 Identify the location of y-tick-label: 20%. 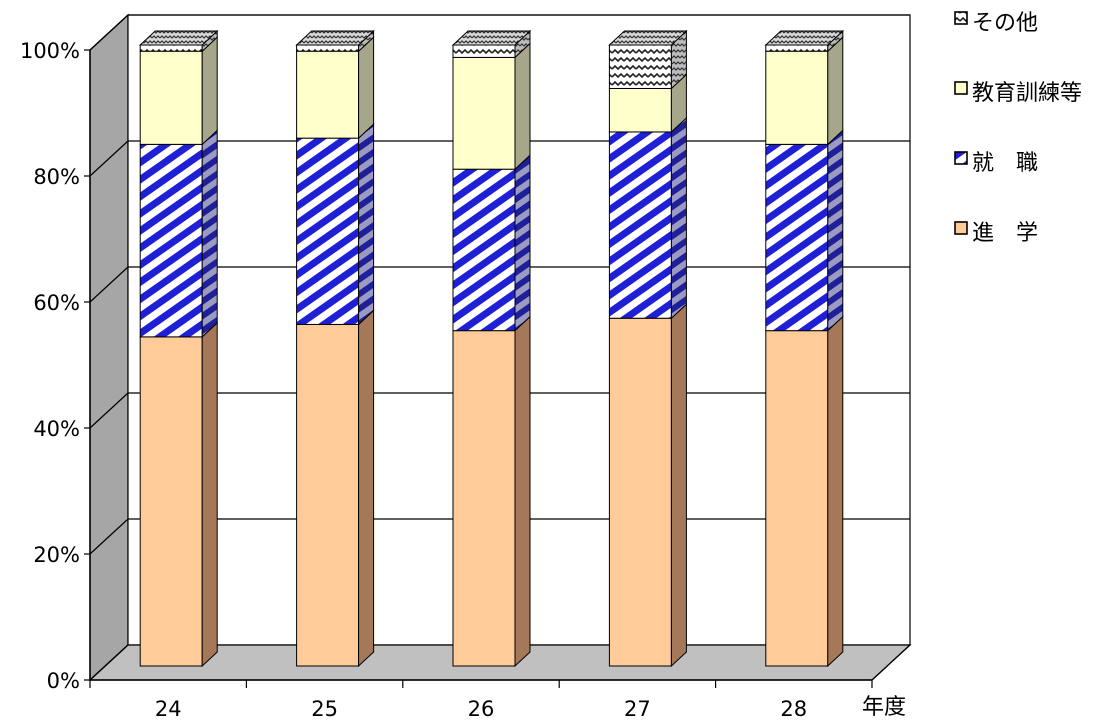
(56, 555).